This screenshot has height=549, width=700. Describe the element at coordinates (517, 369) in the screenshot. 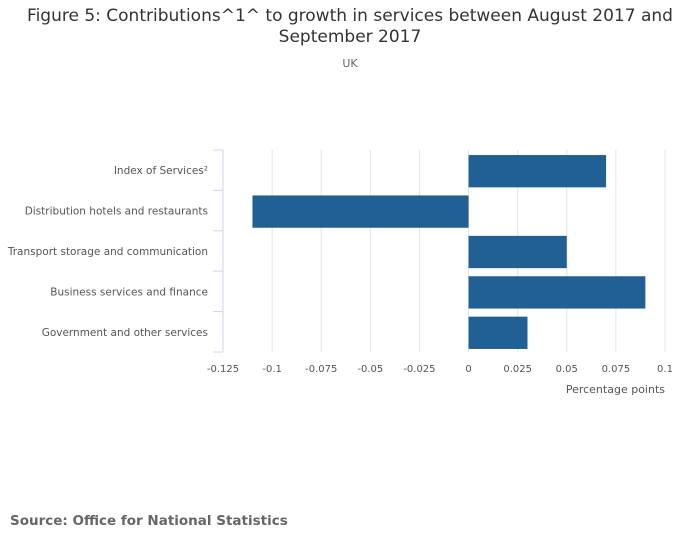

I see `x-tick-label: 0.025` at that location.